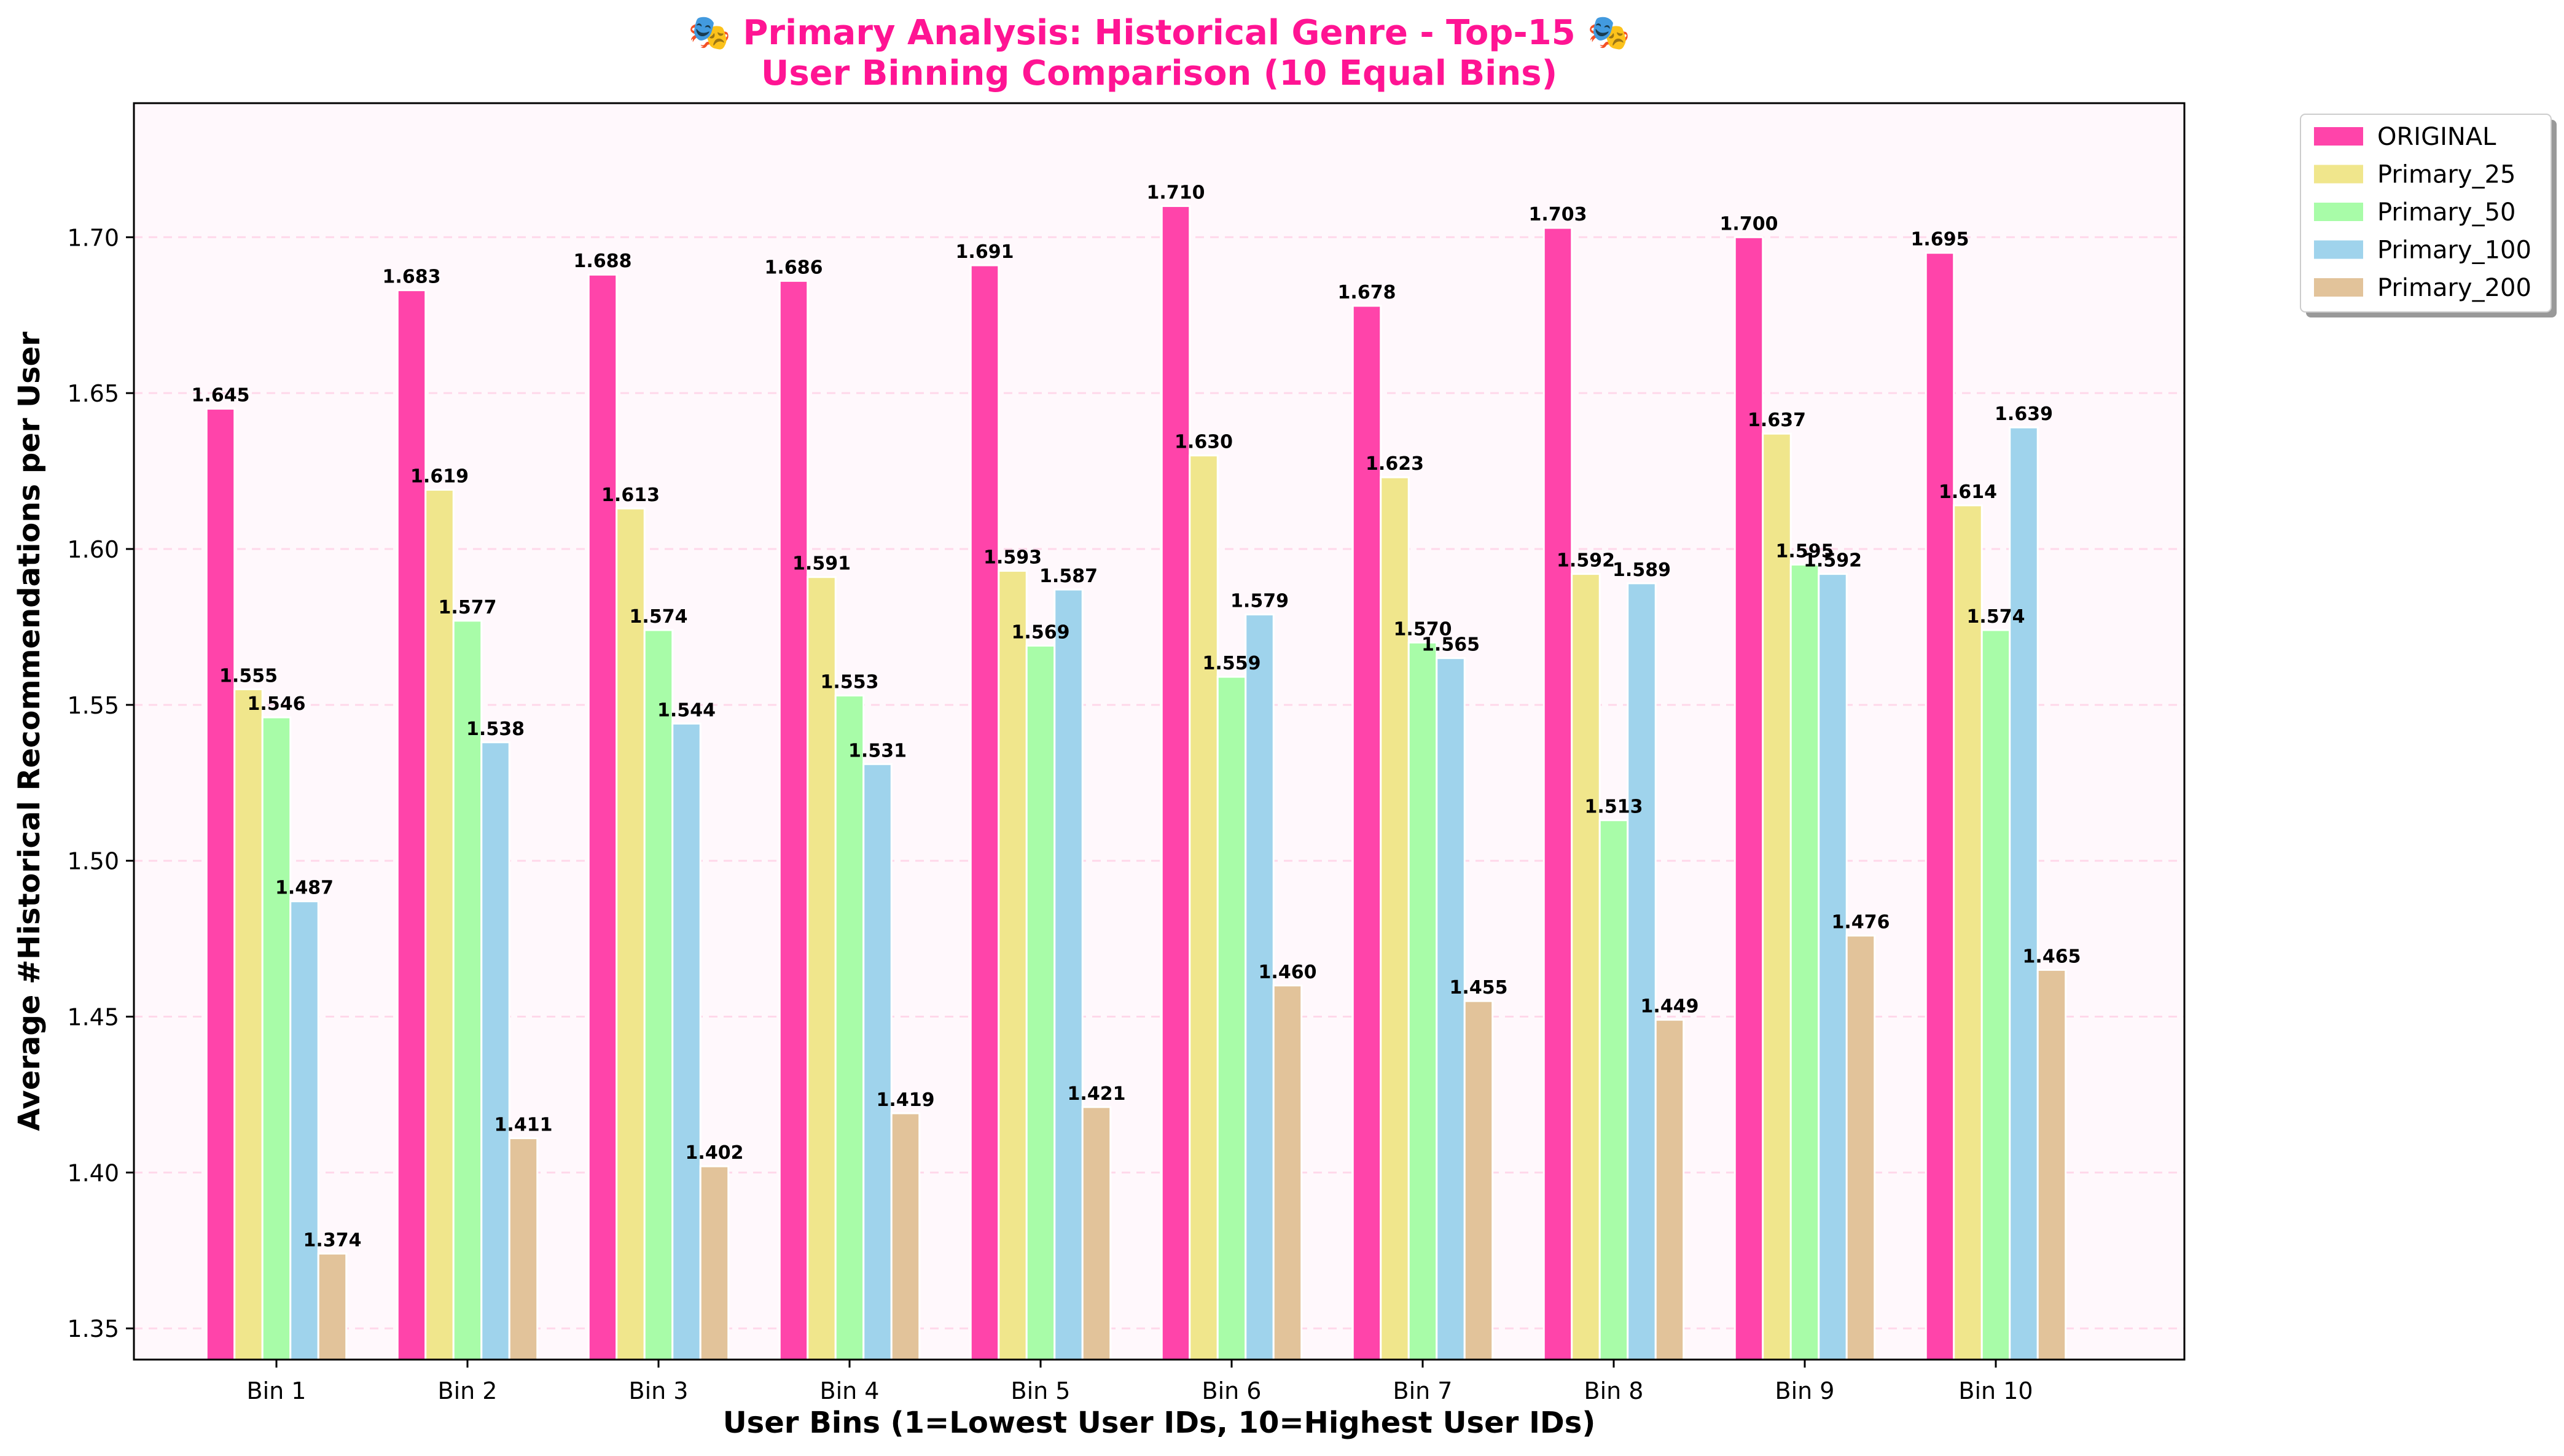 The image size is (2564, 1456). What do you see at coordinates (850, 1390) in the screenshot?
I see `x-tick-label: Bin 4` at bounding box center [850, 1390].